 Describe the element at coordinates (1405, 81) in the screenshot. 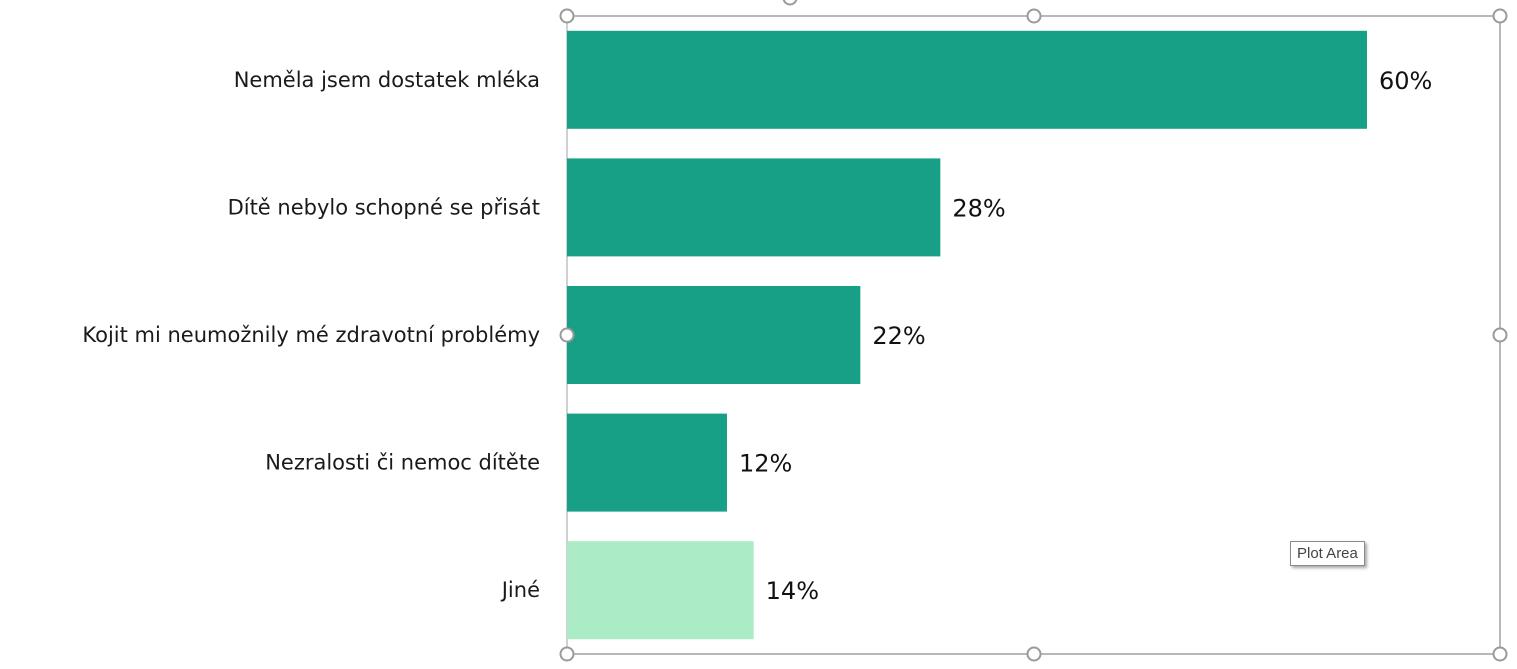

I see `data-label-1: 60%` at that location.